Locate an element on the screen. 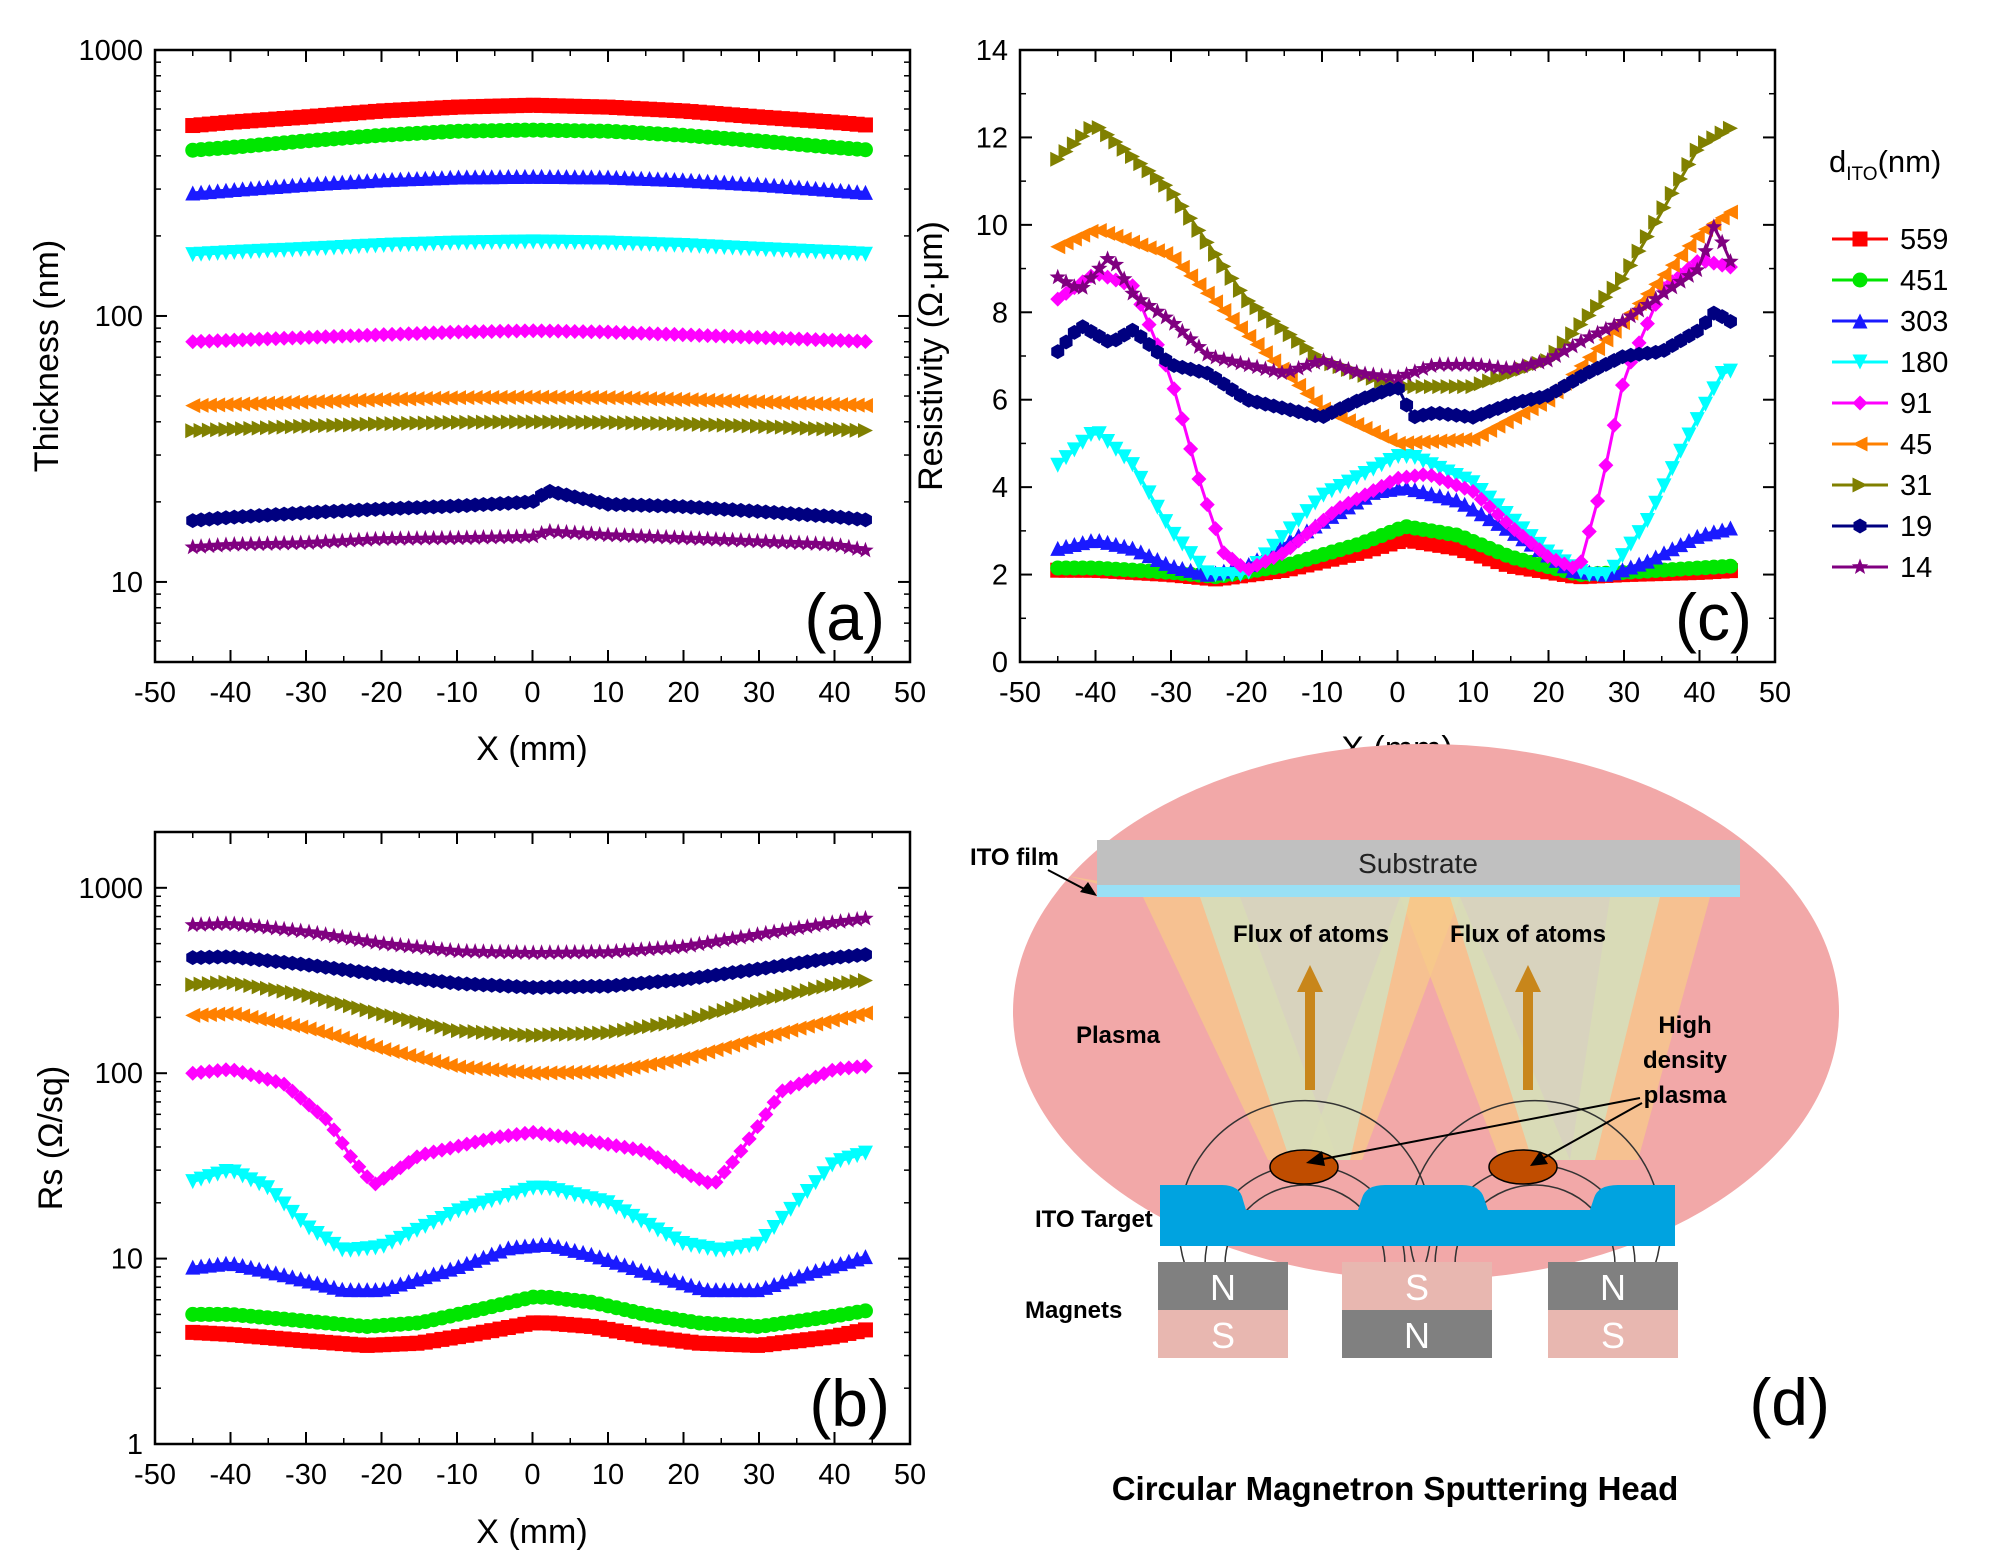 Image resolution: width=2000 pixels, height=1568 pixels. flux-arrow-left-head is located at coordinates (1310, 978).